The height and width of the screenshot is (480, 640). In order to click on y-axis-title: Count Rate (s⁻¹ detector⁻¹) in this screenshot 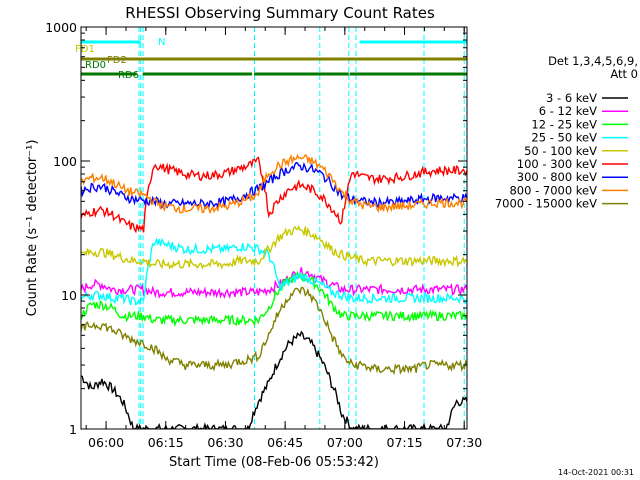, I will do `click(32, 228)`.